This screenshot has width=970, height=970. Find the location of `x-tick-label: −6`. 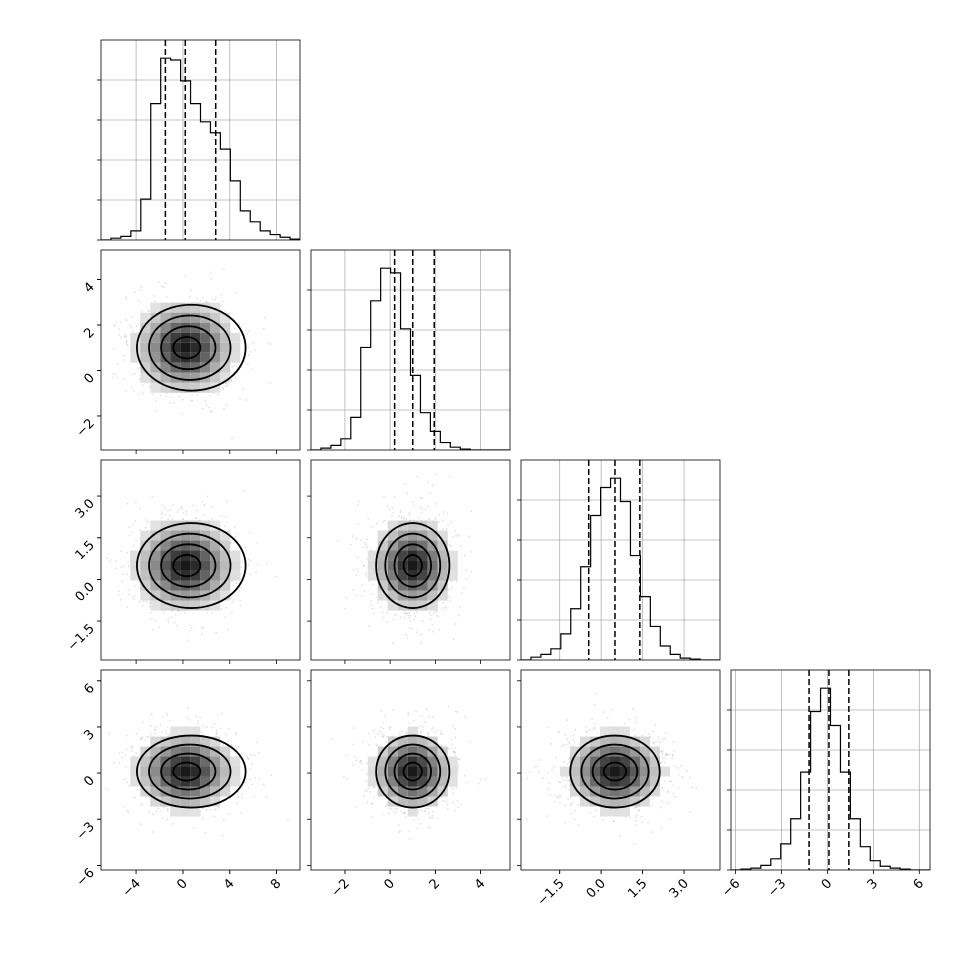

x-tick-label: −6 is located at coordinates (731, 888).